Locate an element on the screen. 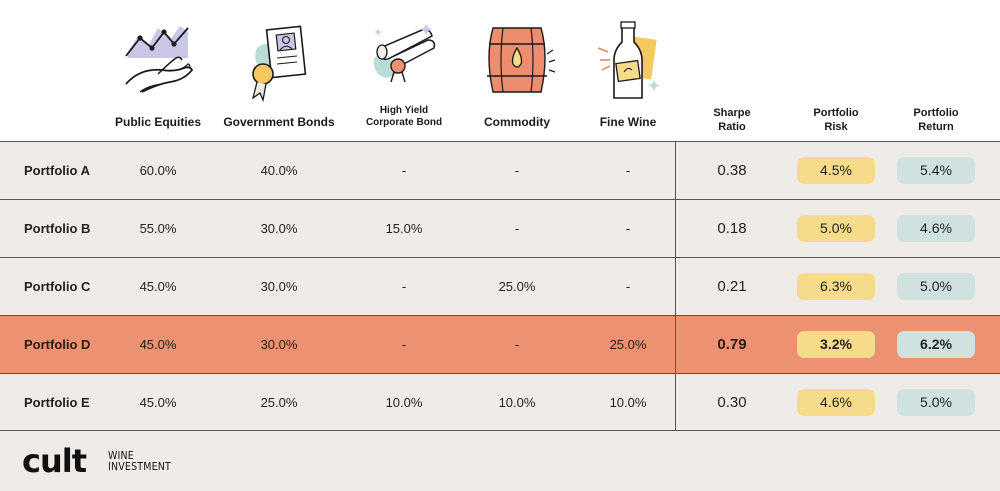 The width and height of the screenshot is (1000, 491). logo-subtitle-line1: WINE is located at coordinates (121, 456).